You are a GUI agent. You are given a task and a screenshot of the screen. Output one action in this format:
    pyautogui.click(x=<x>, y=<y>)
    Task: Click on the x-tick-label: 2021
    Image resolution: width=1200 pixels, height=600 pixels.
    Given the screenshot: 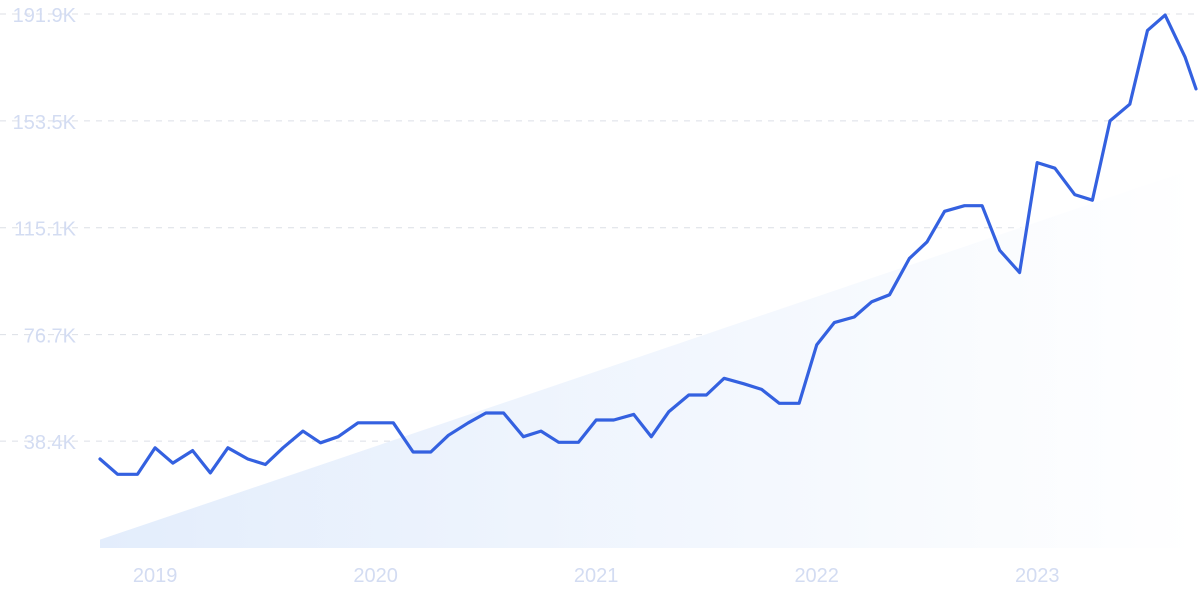 What is the action you would take?
    pyautogui.click(x=596, y=576)
    